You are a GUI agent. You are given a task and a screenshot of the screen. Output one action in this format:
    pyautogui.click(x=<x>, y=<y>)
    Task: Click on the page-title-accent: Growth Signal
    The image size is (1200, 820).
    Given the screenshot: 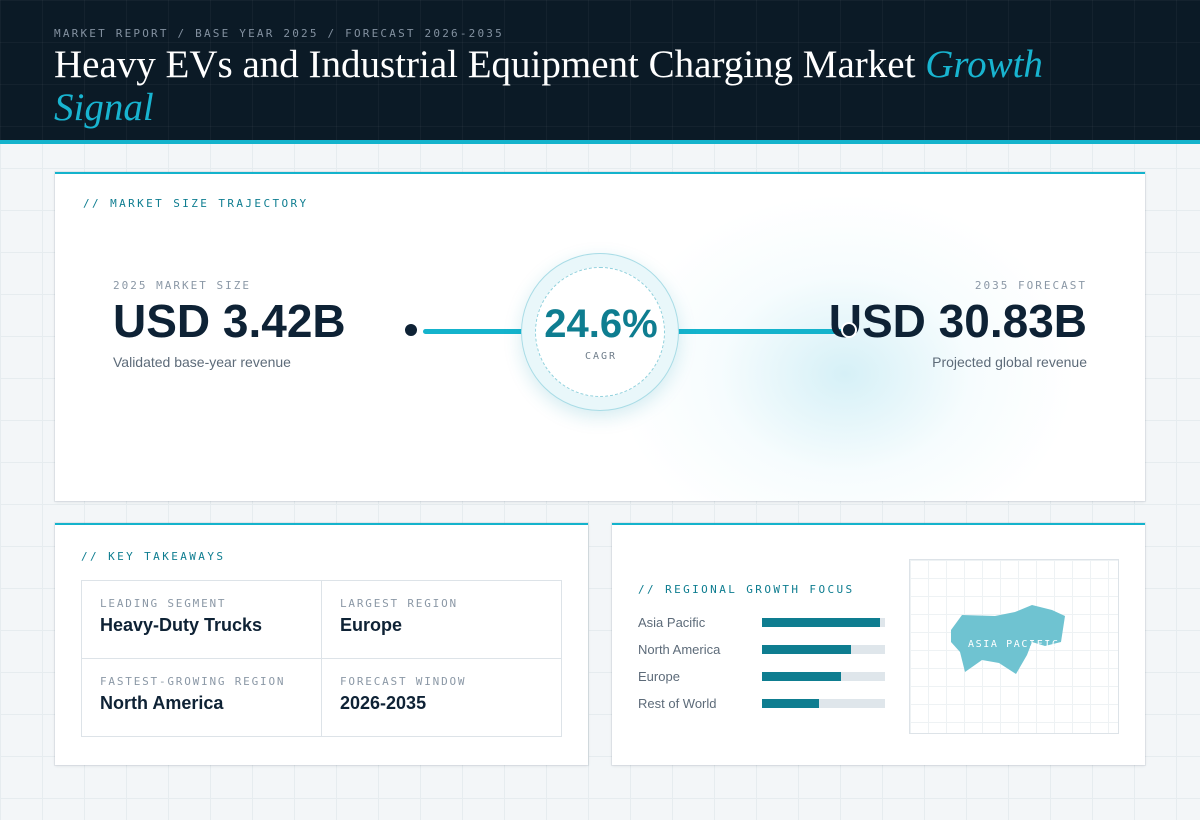 What is the action you would take?
    pyautogui.click(x=548, y=86)
    